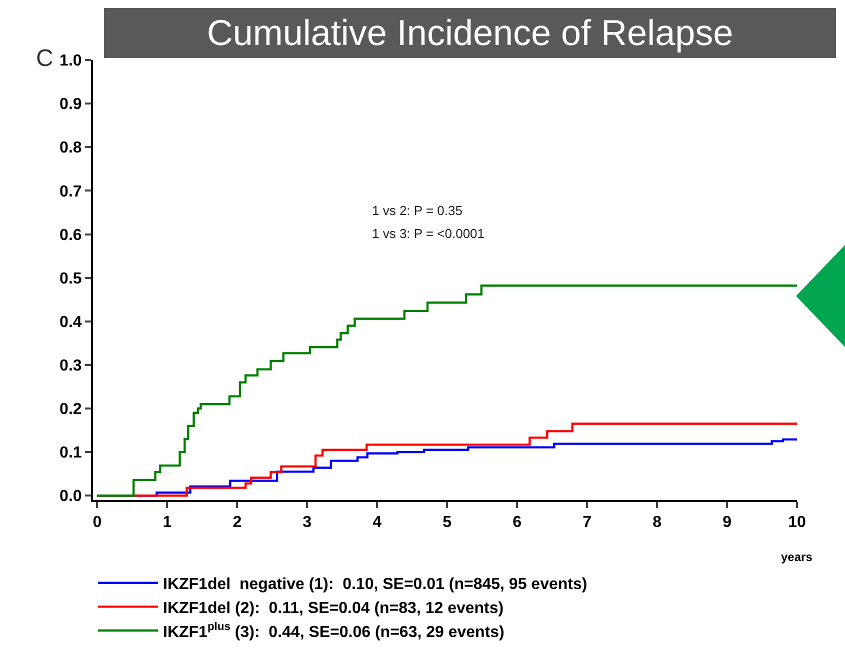 This screenshot has width=845, height=660. What do you see at coordinates (417, 210) in the screenshot?
I see `annotation: 1 vs 2: P = 0.35` at bounding box center [417, 210].